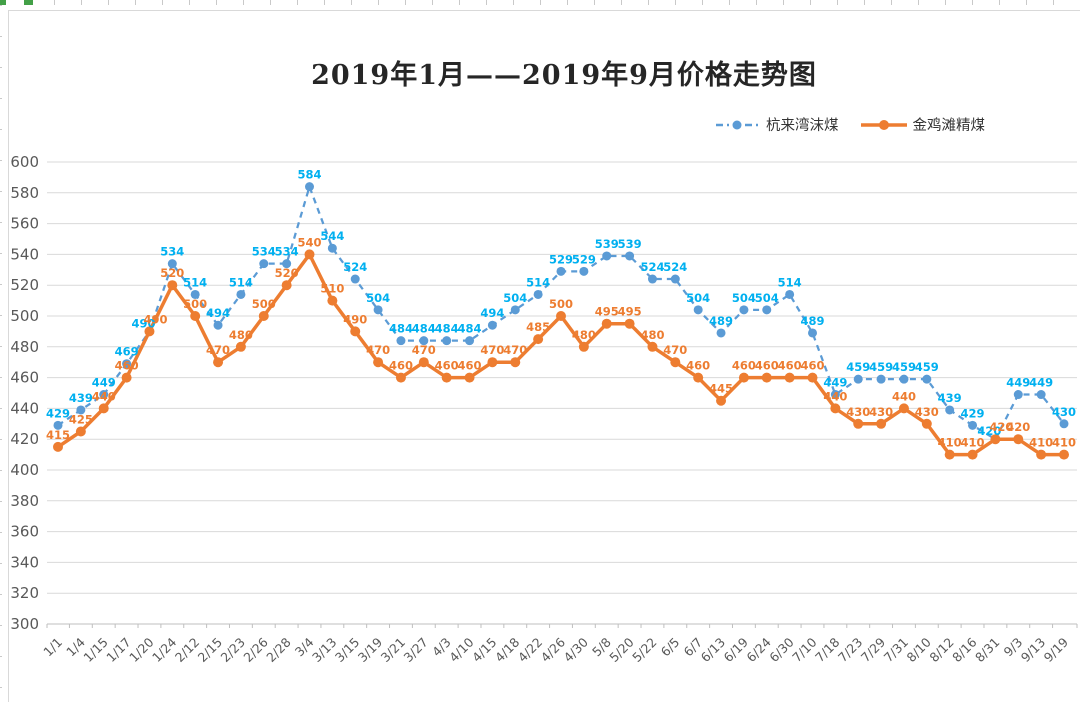 This screenshot has height=702, width=1080. Describe the element at coordinates (564, 75) in the screenshot. I see `chart-title: 2019年1月——2019年9月价格走势图` at that location.